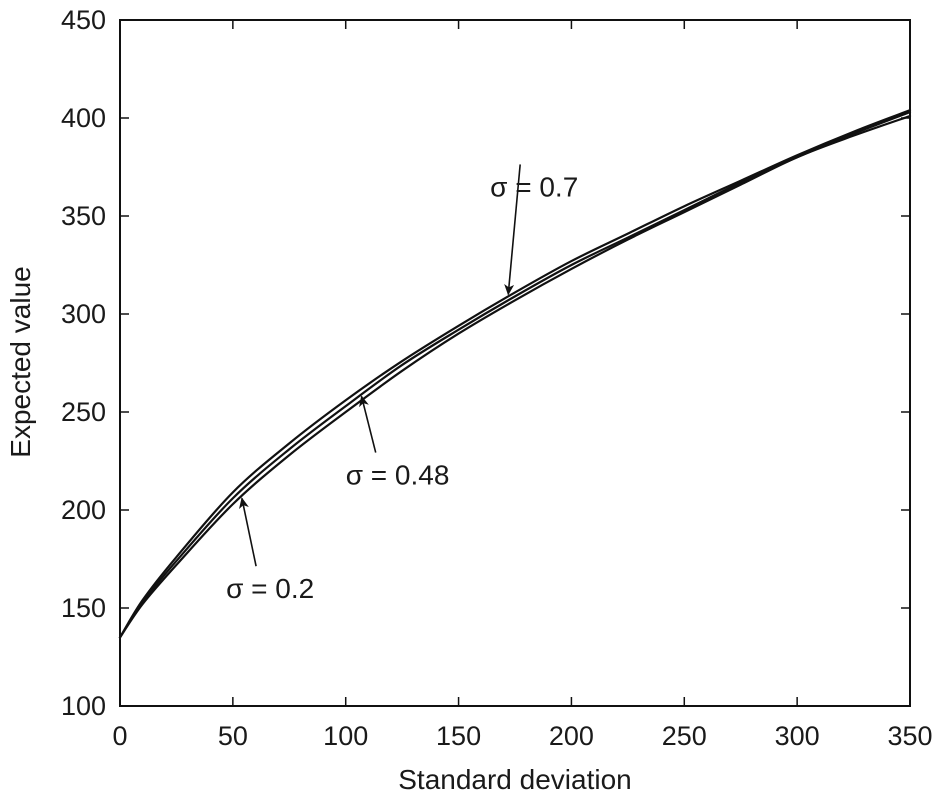 The height and width of the screenshot is (799, 938). What do you see at coordinates (83, 216) in the screenshot?
I see `y-tick-label: 350` at bounding box center [83, 216].